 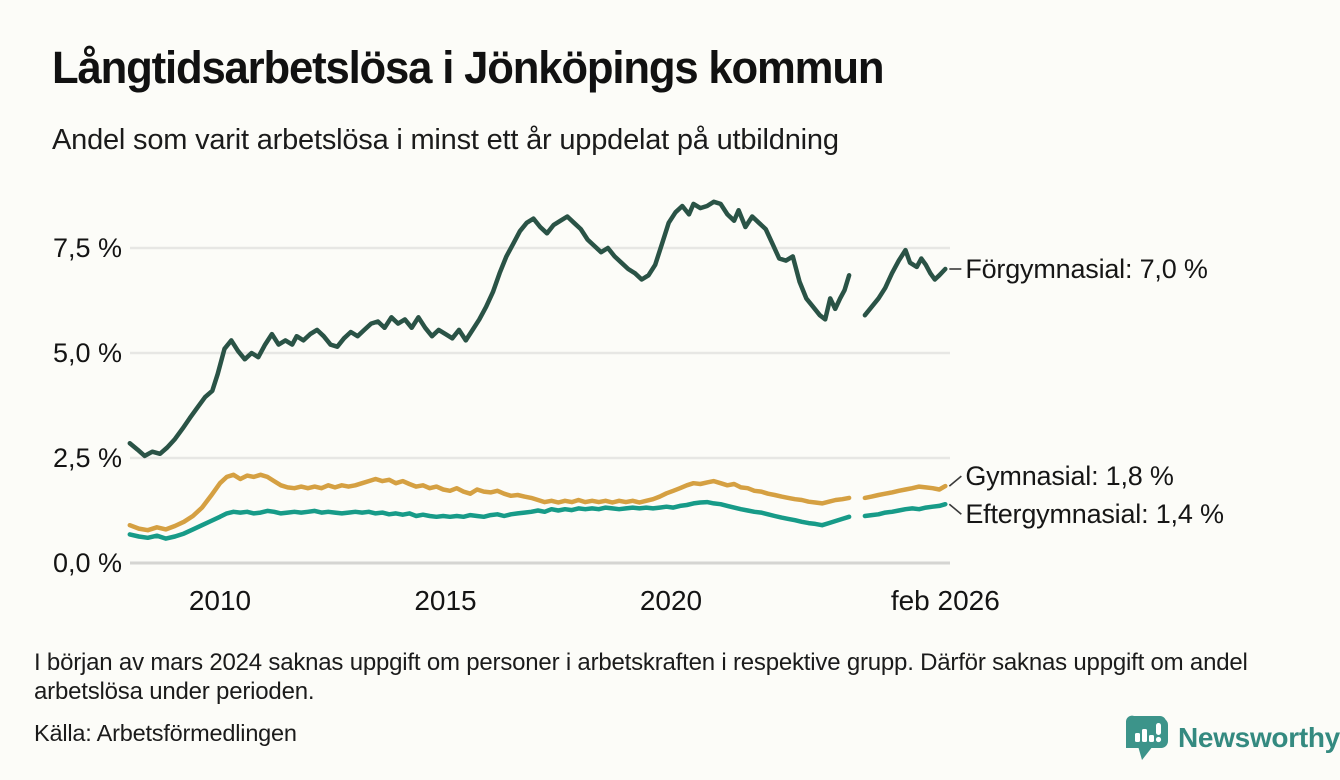 What do you see at coordinates (945, 600) in the screenshot?
I see `x-tick-label: feb 2026` at bounding box center [945, 600].